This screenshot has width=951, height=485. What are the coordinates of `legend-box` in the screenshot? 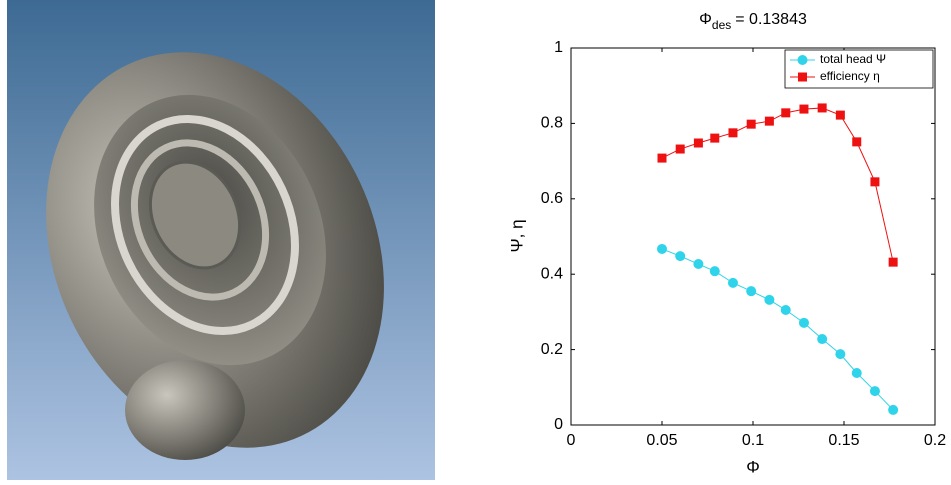 It's located at (859, 69).